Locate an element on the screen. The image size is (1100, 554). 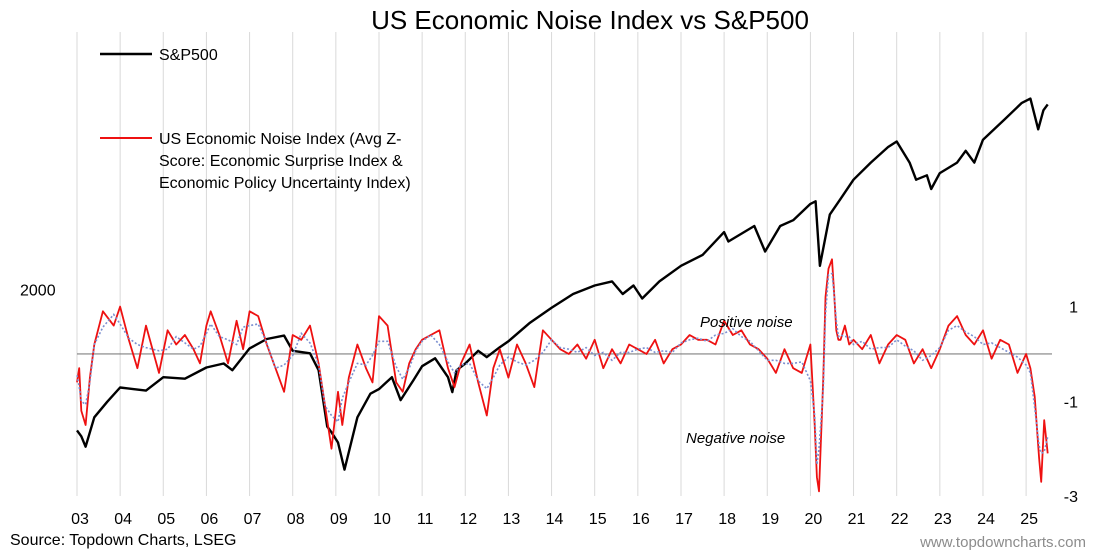
legend-label-noise-line2: Score: Economic Surprise Index & is located at coordinates (281, 161).